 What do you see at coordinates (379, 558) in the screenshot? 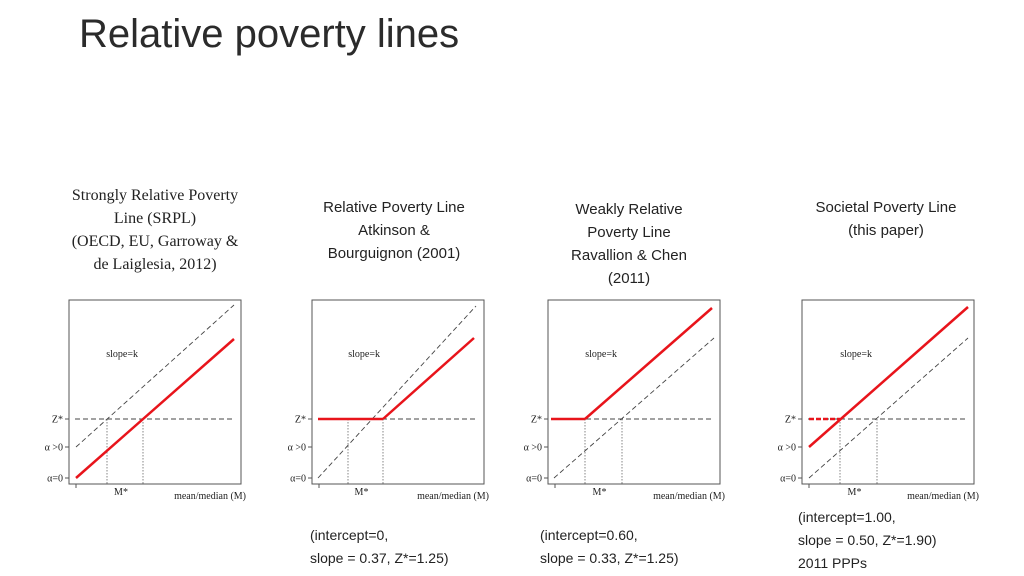
I see `note-line: slope = 0.37, Z*=1.25)` at bounding box center [379, 558].